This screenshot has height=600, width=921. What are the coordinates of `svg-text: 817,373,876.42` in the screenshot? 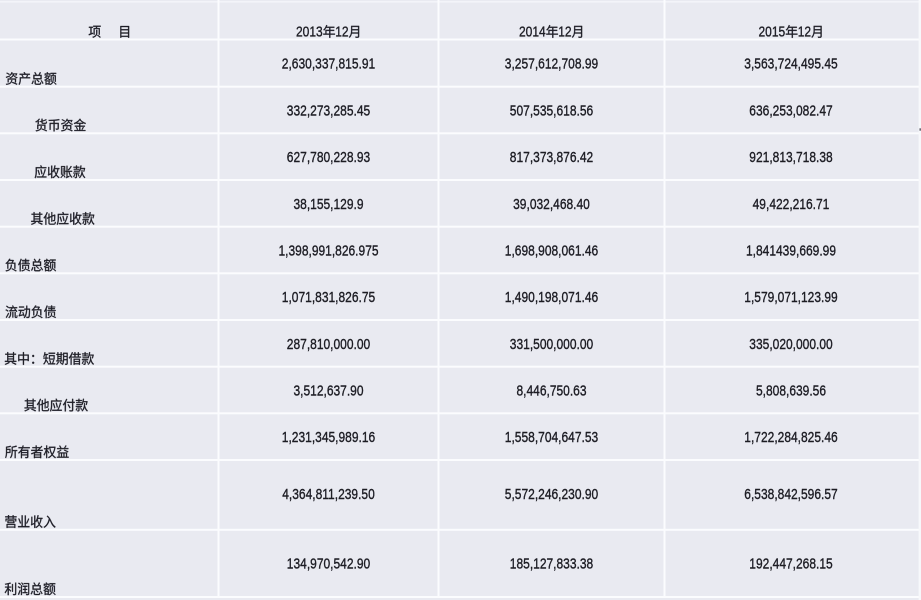 It's located at (551, 157).